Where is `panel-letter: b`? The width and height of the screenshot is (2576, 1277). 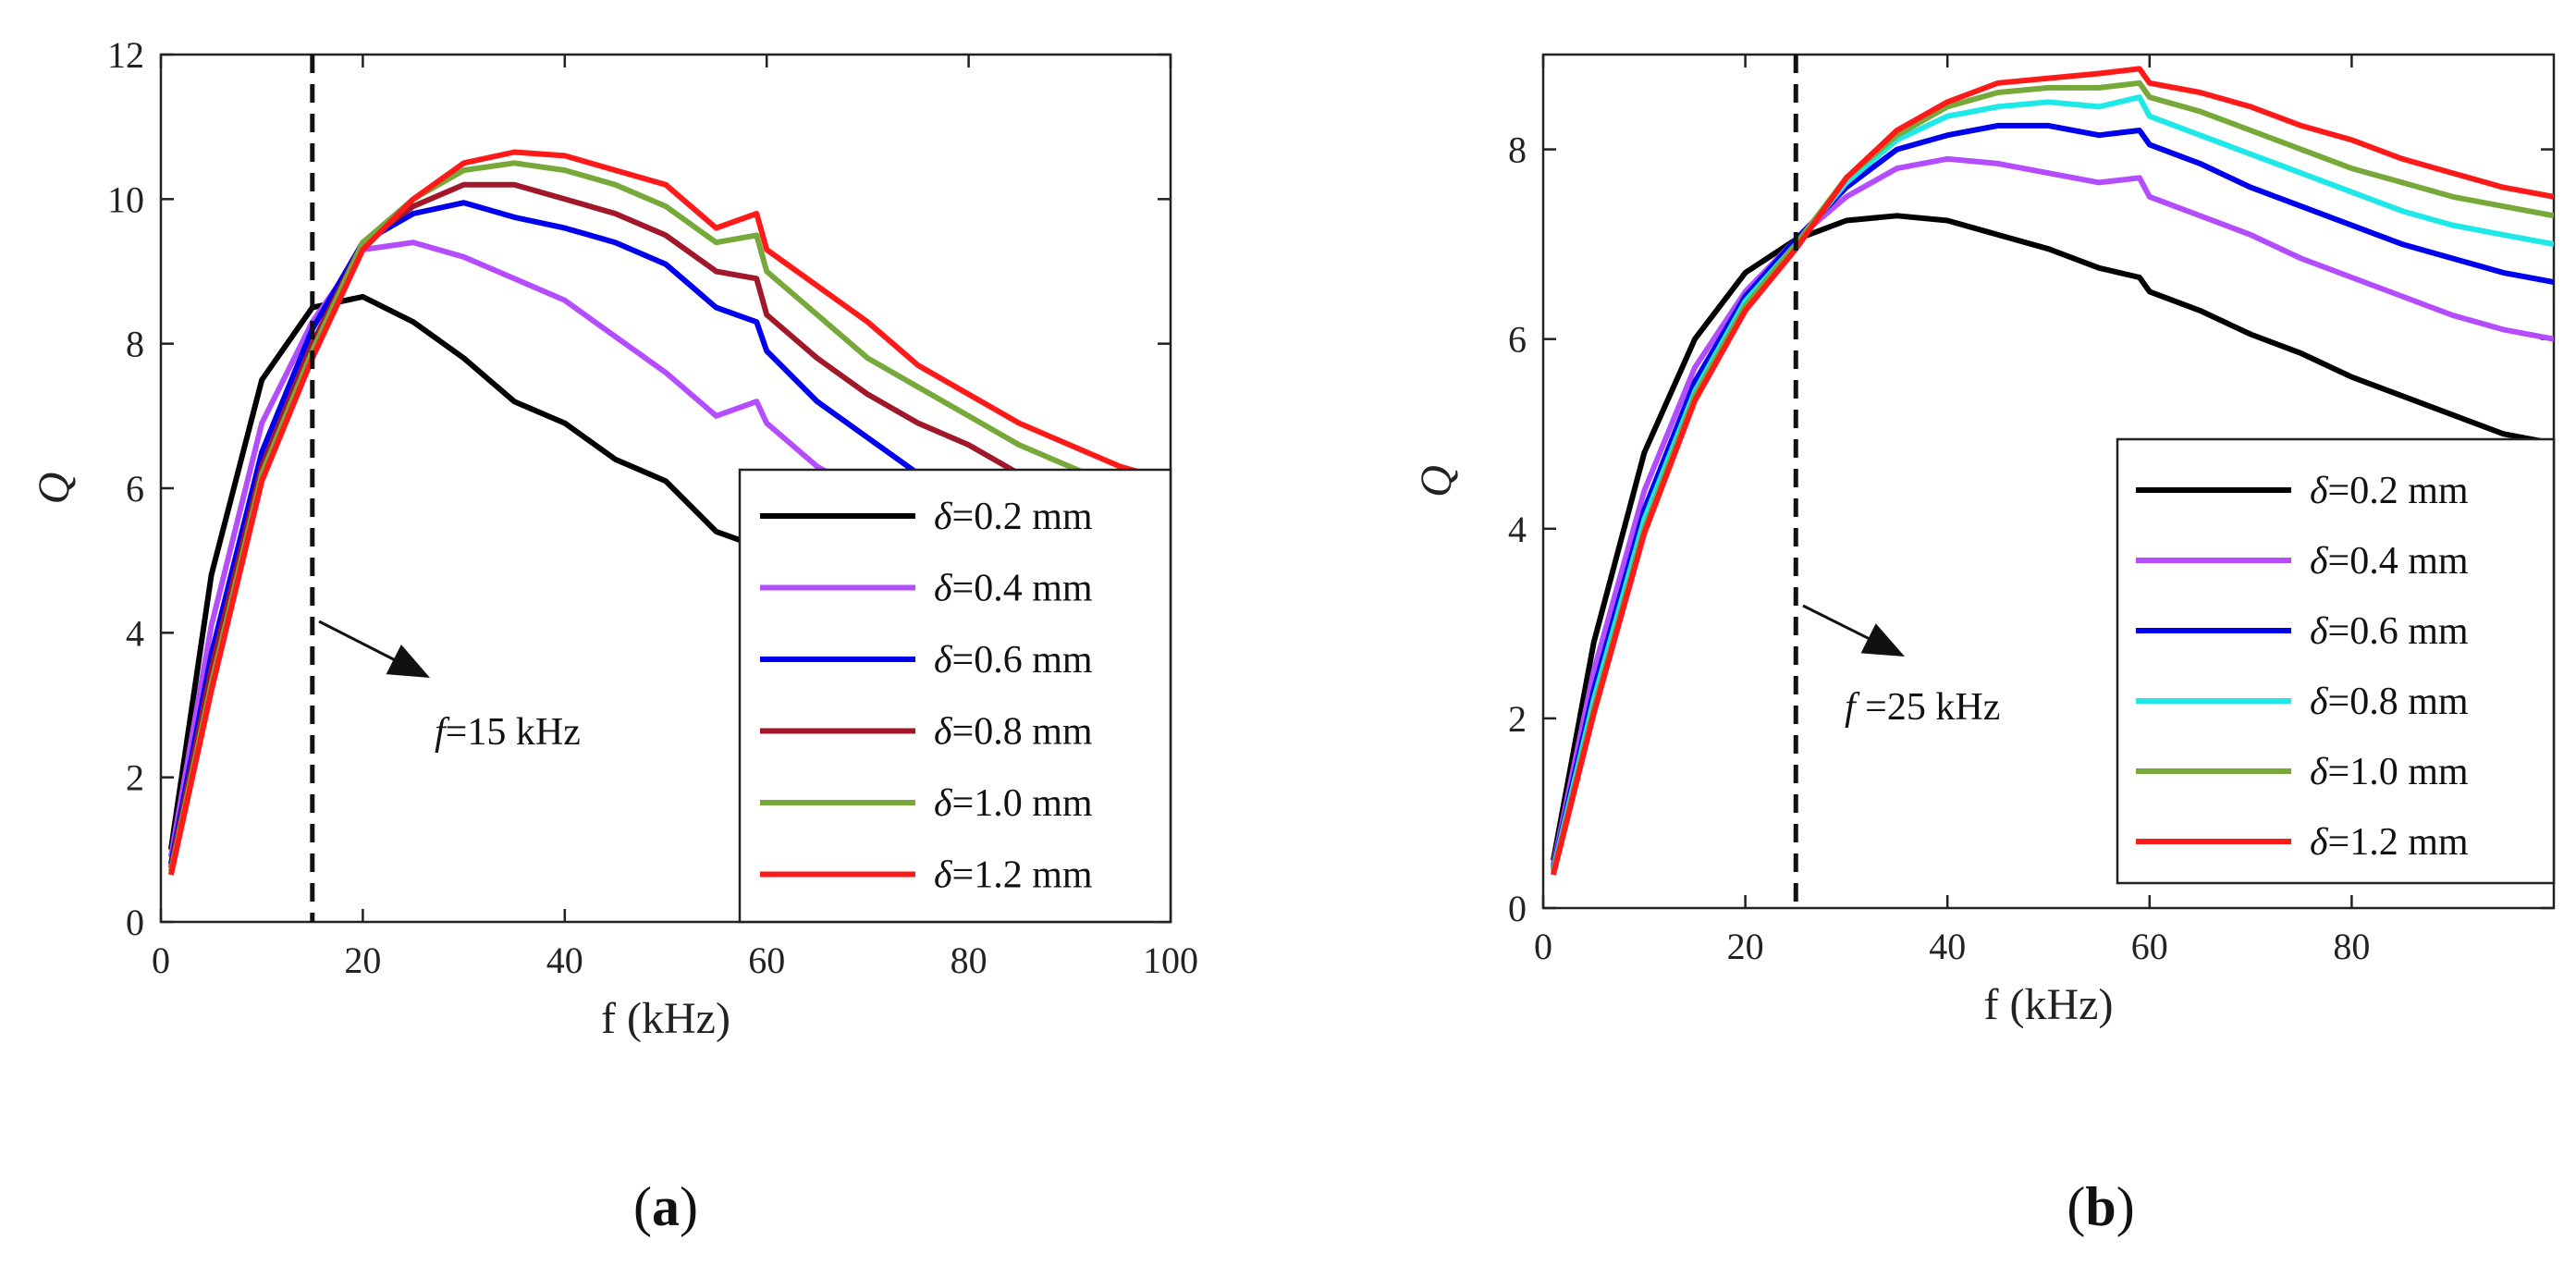 panel-letter: b is located at coordinates (2100, 1206).